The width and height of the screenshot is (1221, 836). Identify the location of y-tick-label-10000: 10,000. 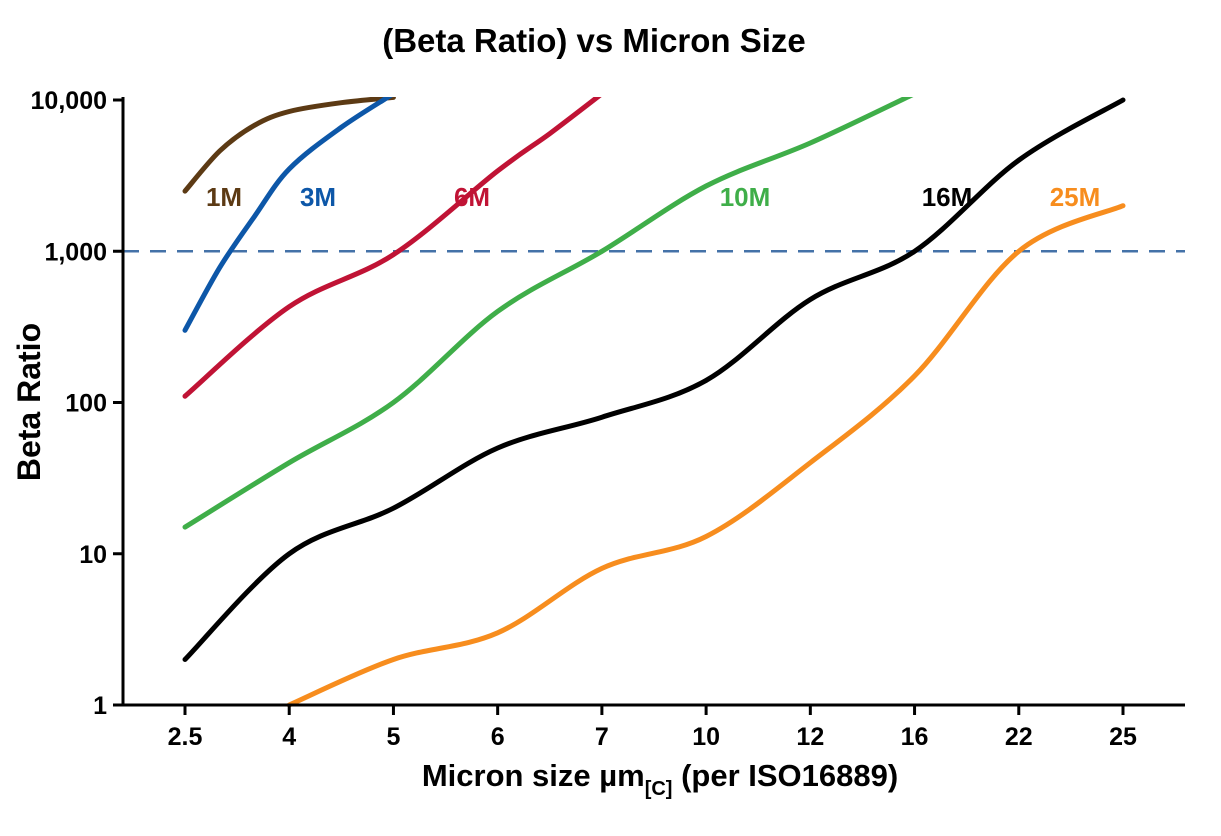
(69, 101).